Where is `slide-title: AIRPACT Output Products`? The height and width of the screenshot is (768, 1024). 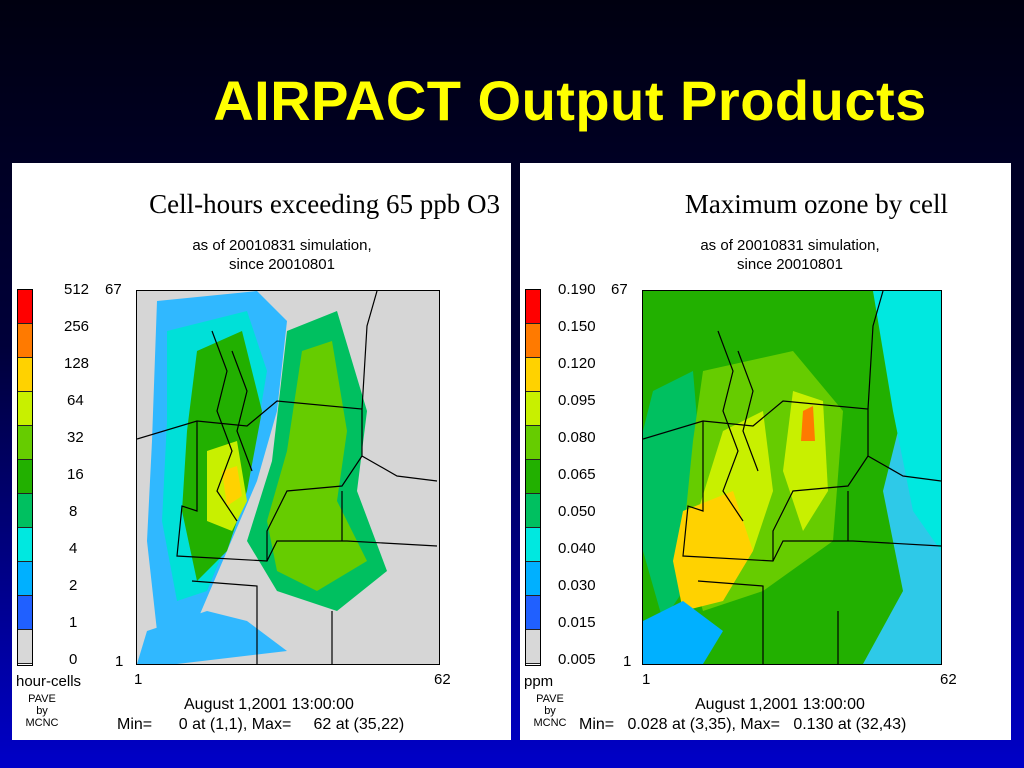
slide-title: AIRPACT Output Products is located at coordinates (570, 100).